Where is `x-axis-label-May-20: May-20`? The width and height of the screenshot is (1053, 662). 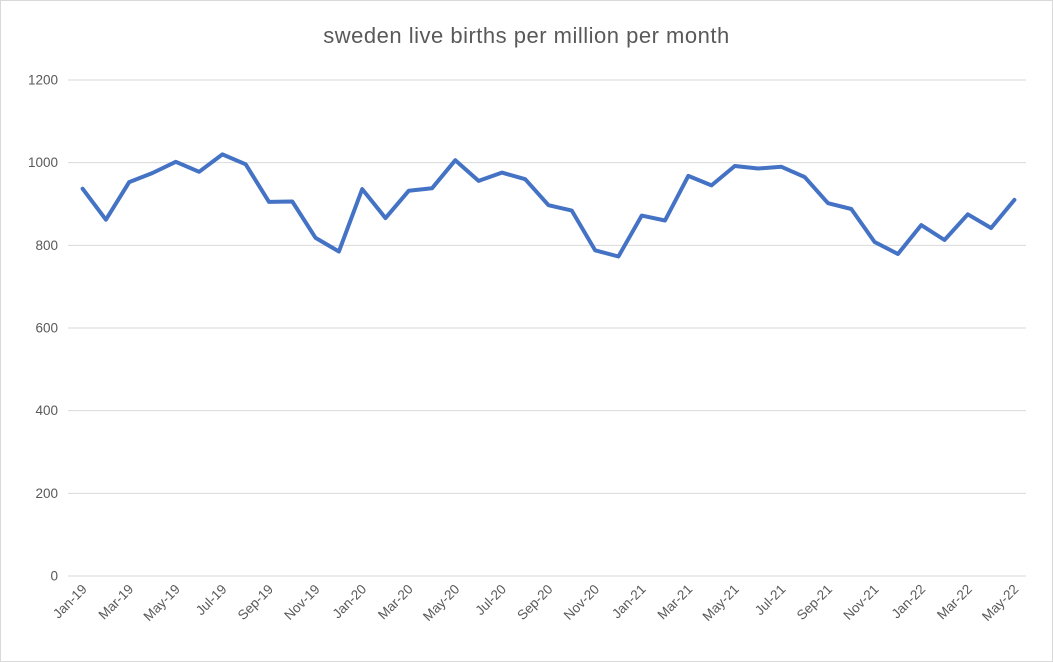
x-axis-label-May-20: May-20 is located at coordinates (441, 603).